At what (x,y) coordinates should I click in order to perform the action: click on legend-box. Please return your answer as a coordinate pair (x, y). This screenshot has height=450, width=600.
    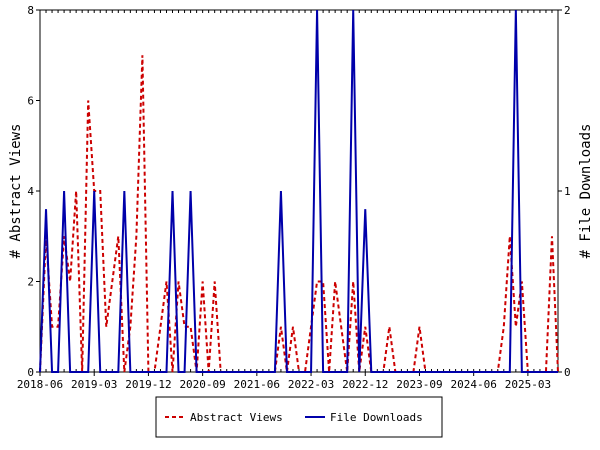
    Looking at the image, I should click on (299, 417).